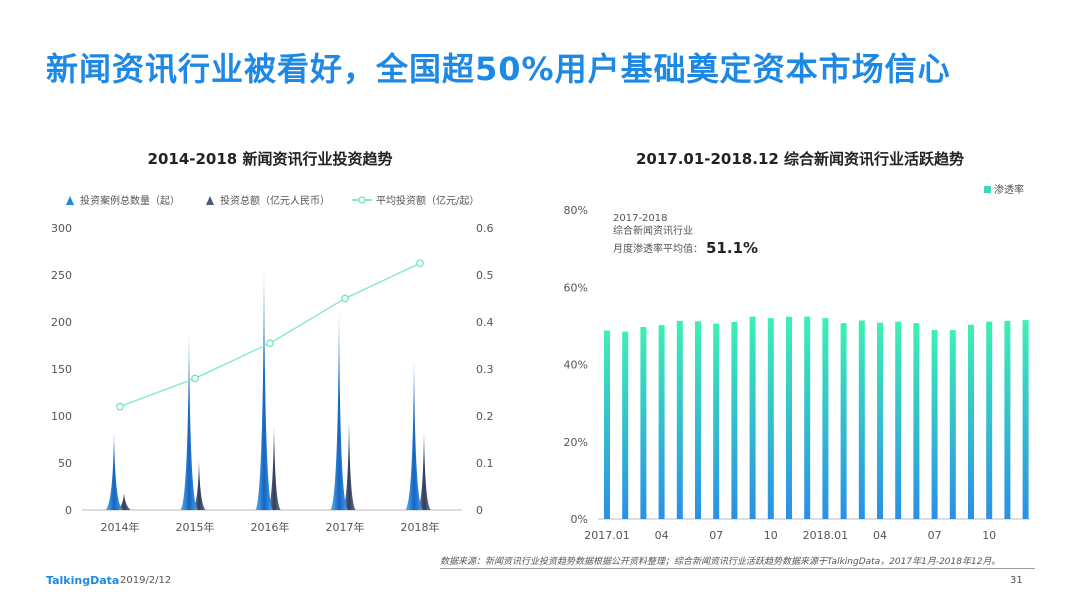  What do you see at coordinates (1009, 189) in the screenshot?
I see `legend-penetration-label: 渗透率` at bounding box center [1009, 189].